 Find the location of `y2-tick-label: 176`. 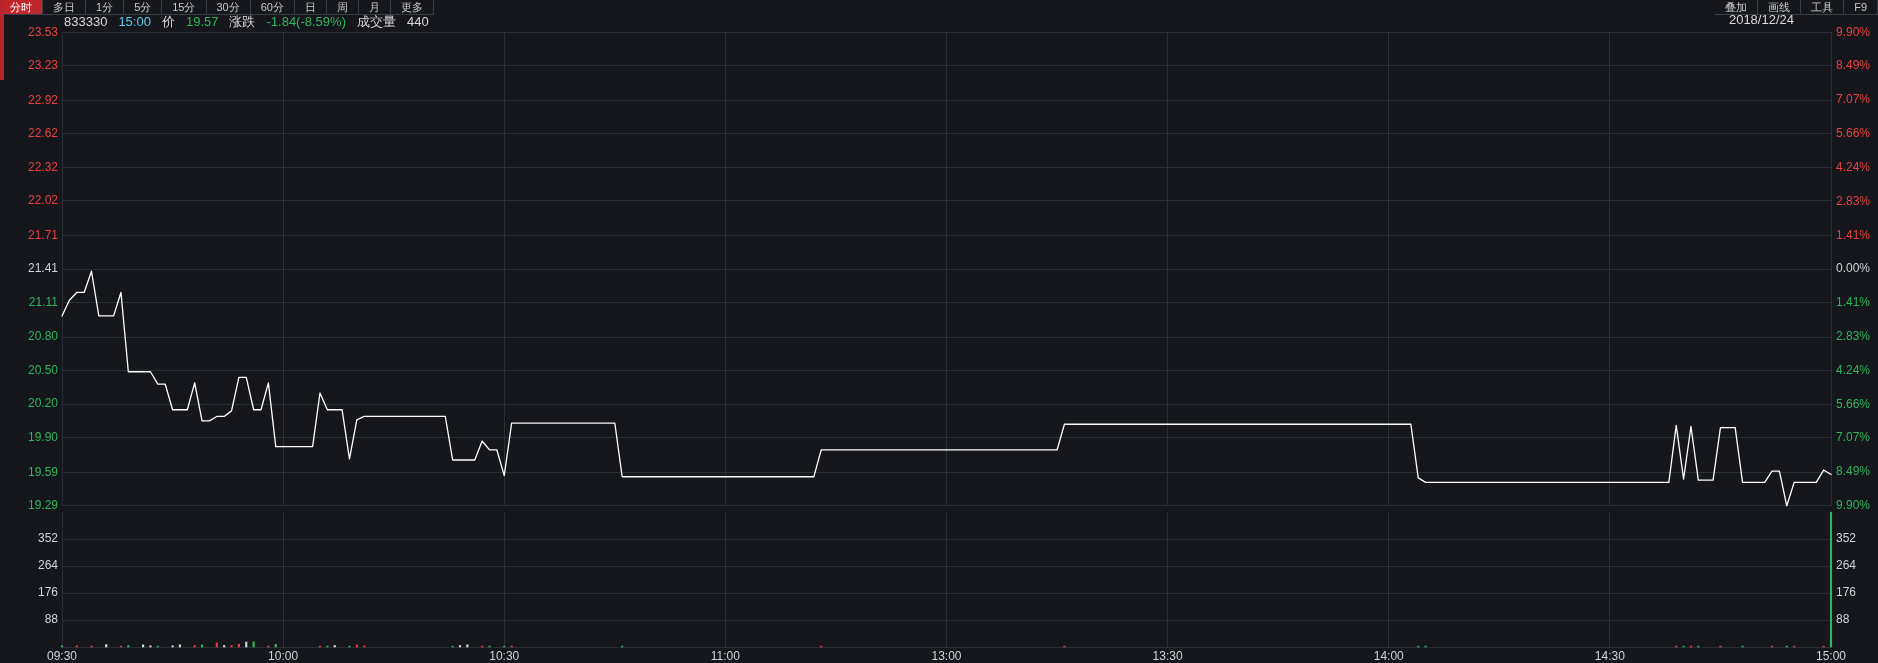

y2-tick-label: 176 is located at coordinates (1846, 592).